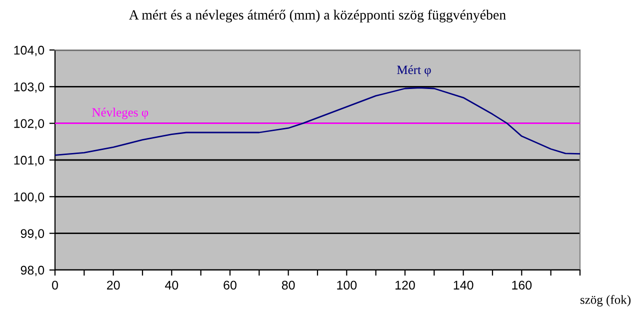 This screenshot has height=320, width=631. Describe the element at coordinates (347, 285) in the screenshot. I see `x-tick-label: 100` at that location.